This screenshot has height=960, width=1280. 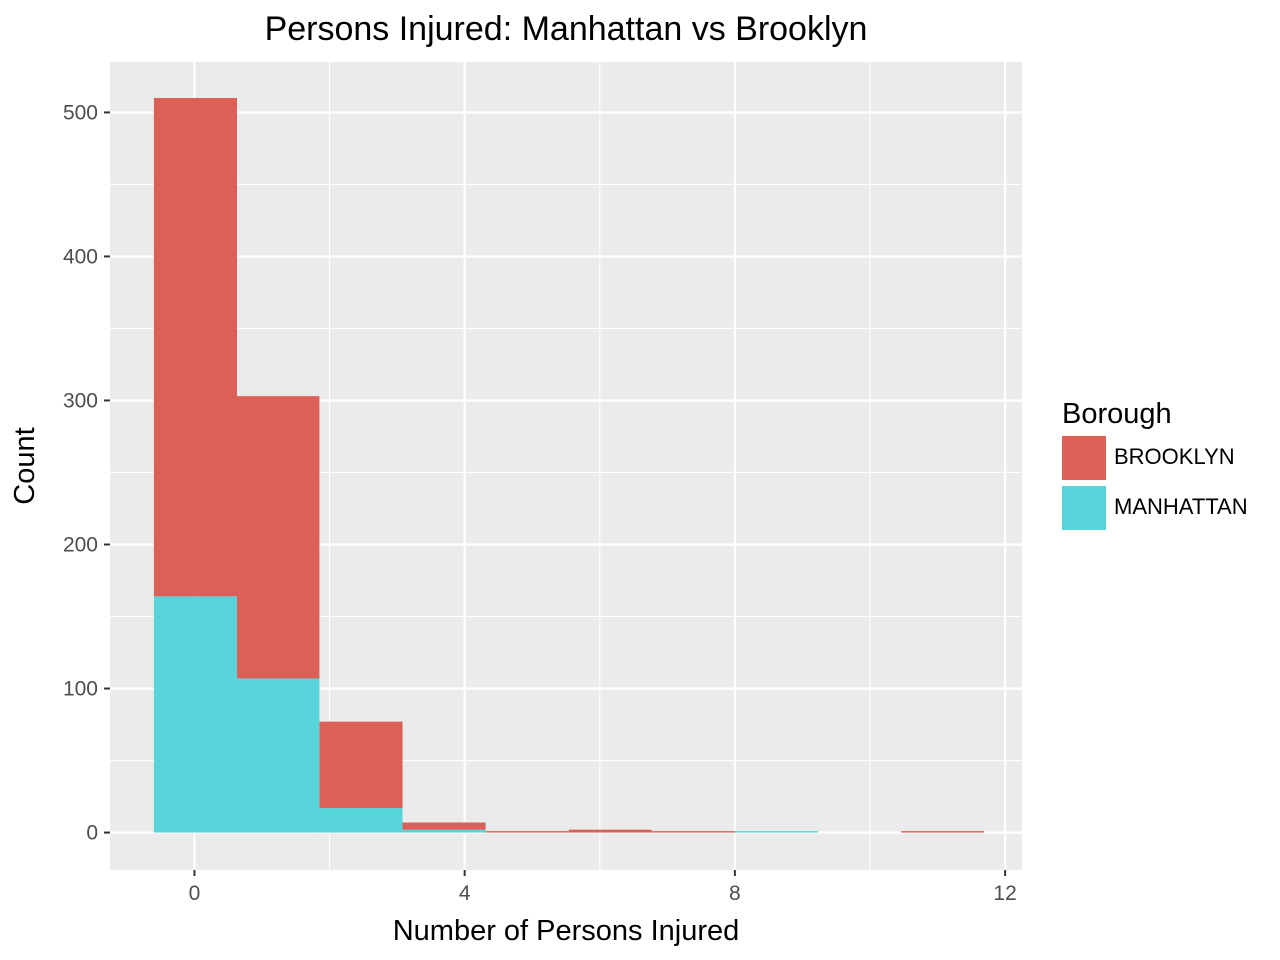 What do you see at coordinates (86, 473) in the screenshot?
I see `y-axis: 0 100 200 300 400 500` at bounding box center [86, 473].